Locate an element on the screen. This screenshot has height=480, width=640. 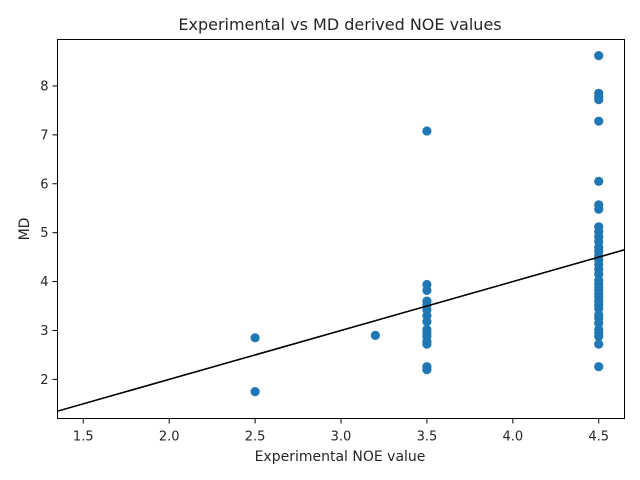
y-axis: 2 3 4 5 6 7 8 is located at coordinates (49, 233).